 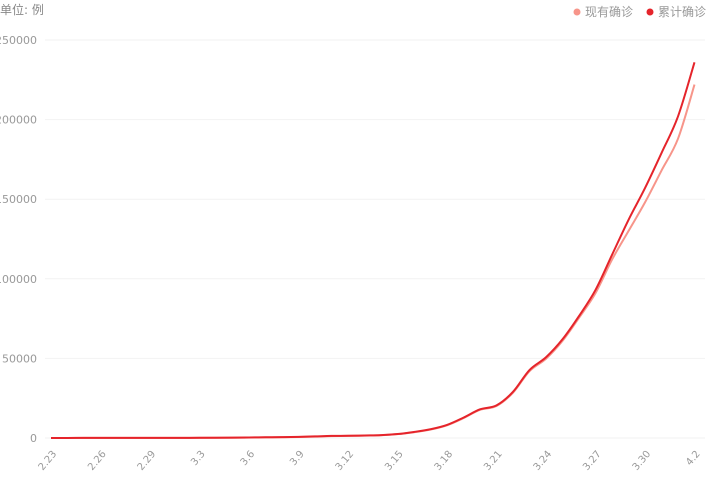 I want to click on unit-label: 单位: 例, so click(x=22, y=9).